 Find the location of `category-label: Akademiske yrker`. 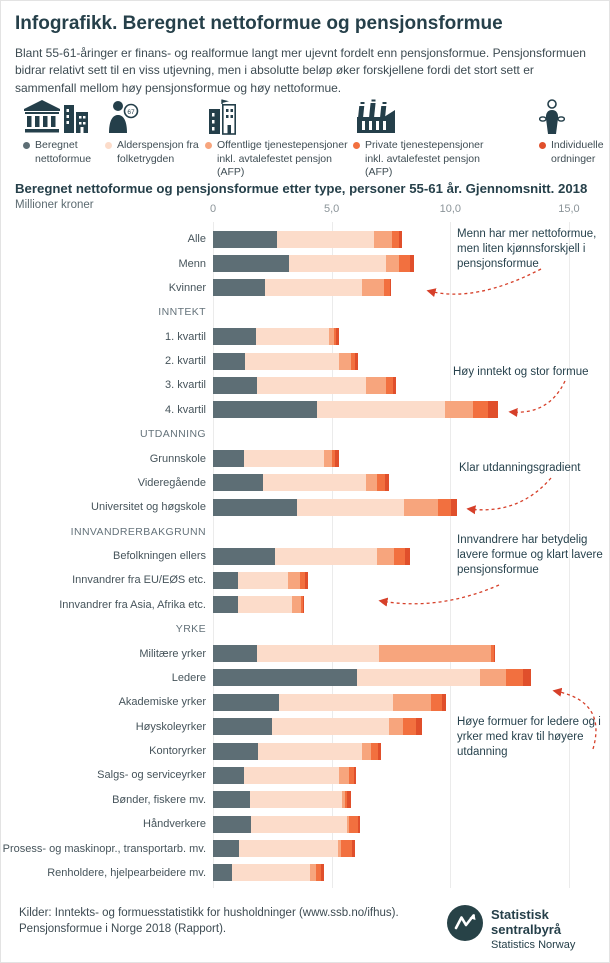

category-label: Akademiske yrker is located at coordinates (162, 702).